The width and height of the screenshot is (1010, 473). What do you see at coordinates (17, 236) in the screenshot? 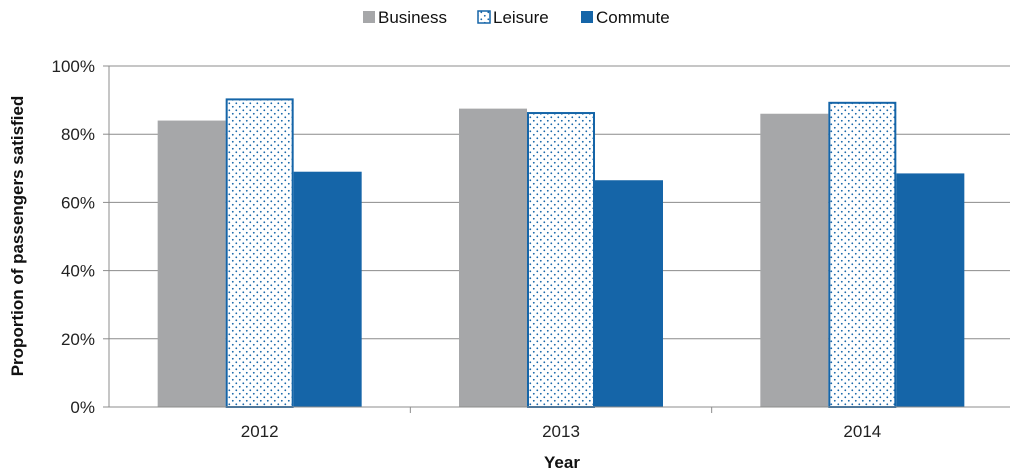
I see `y-axis-title: Proportion of passengers satisfied` at bounding box center [17, 236].